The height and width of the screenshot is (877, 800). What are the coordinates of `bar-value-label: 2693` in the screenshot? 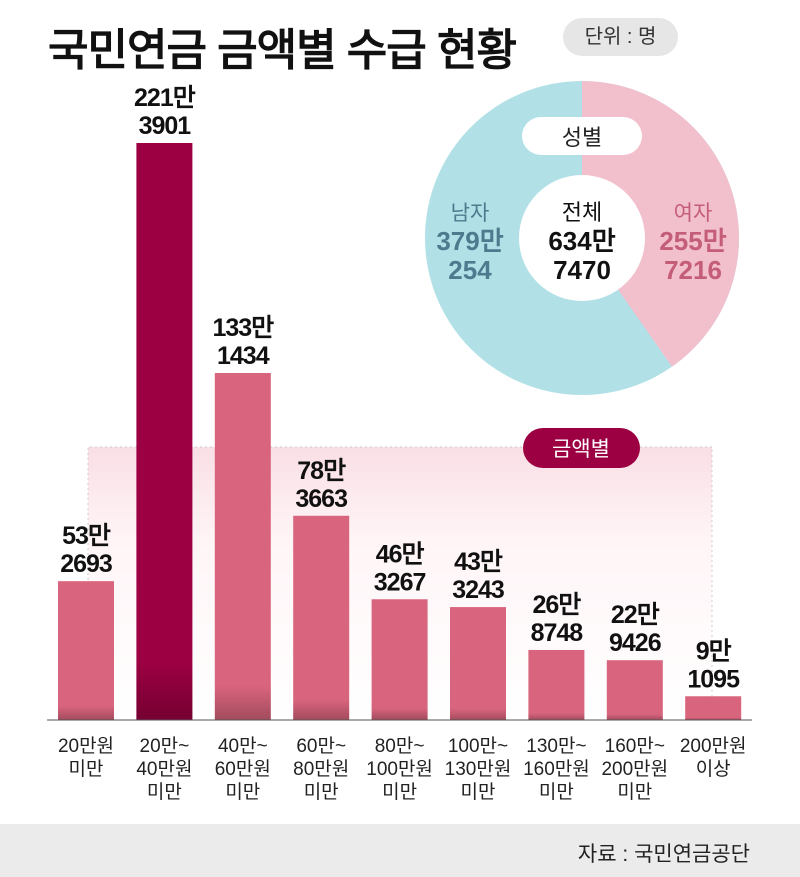 It's located at (86, 564).